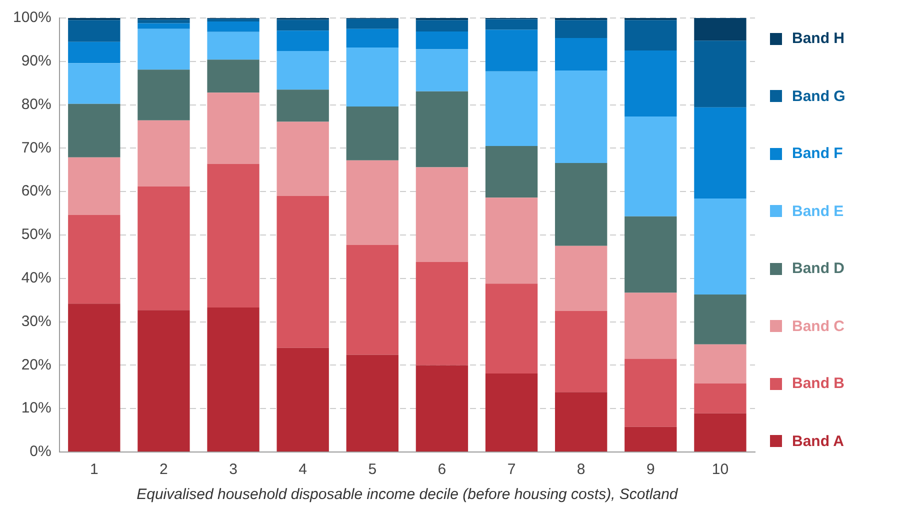 The width and height of the screenshot is (915, 513). I want to click on y-tick-label: 10%, so click(36, 408).